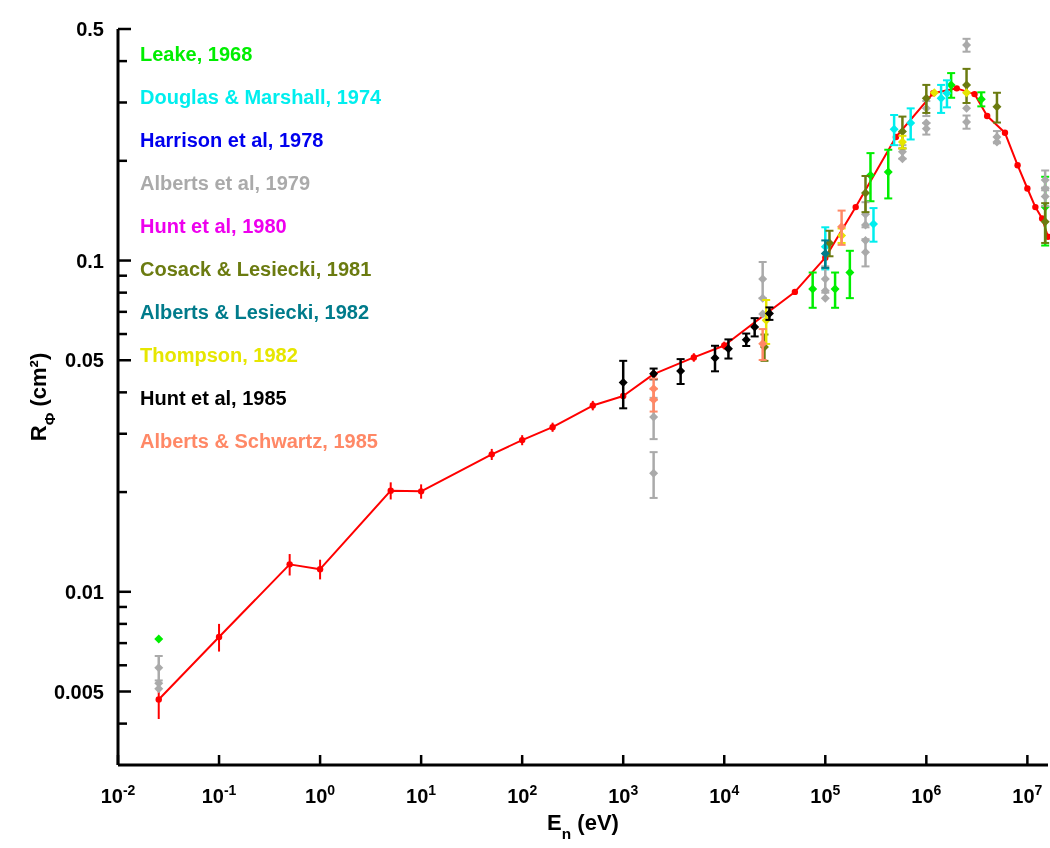  What do you see at coordinates (78, 691) in the screenshot?
I see `y-tick-label: 0.005` at bounding box center [78, 691].